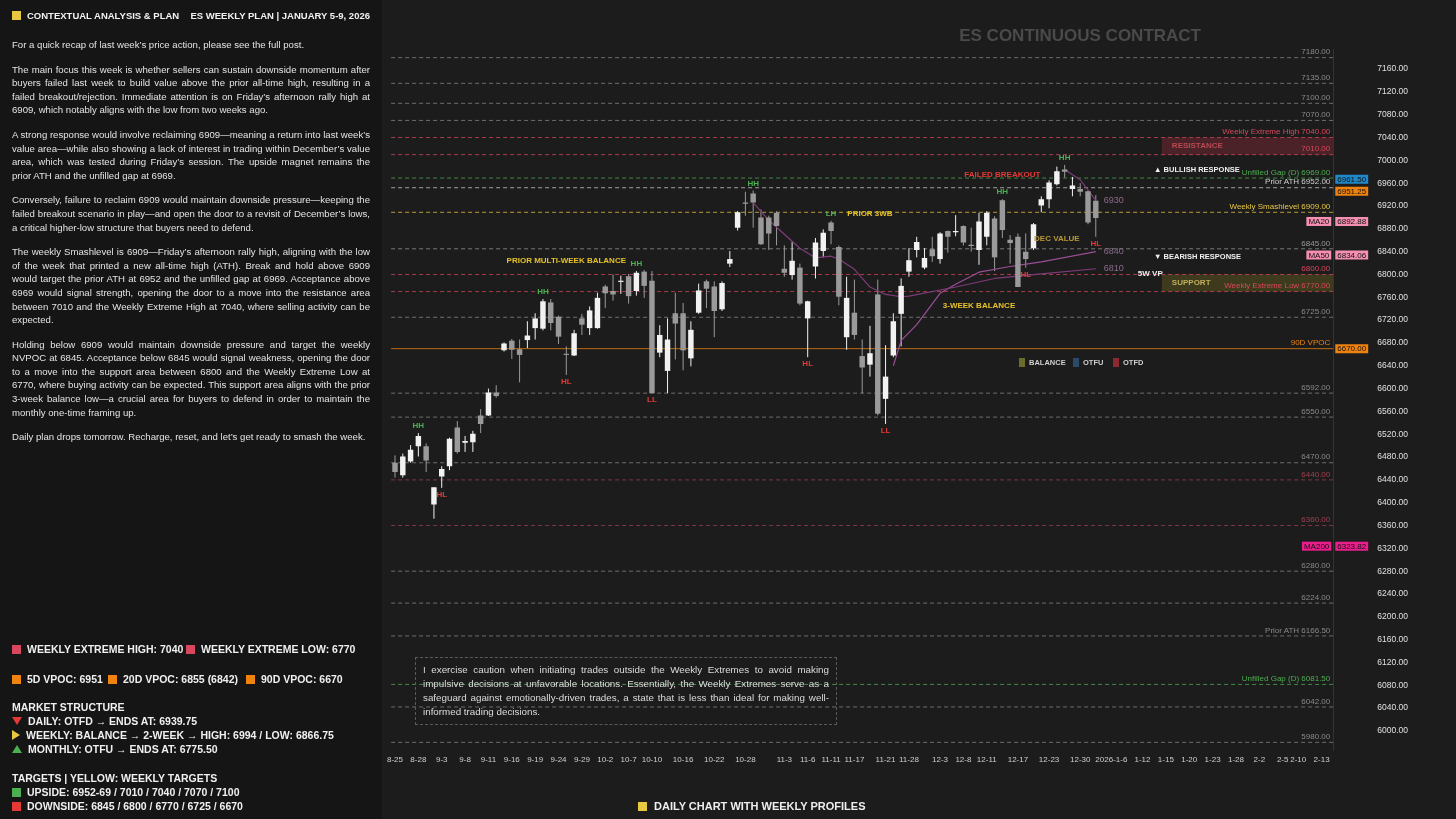 The height and width of the screenshot is (819, 1456). What do you see at coordinates (1316, 98) in the screenshot?
I see `ref-line-label: 7100.00` at bounding box center [1316, 98].